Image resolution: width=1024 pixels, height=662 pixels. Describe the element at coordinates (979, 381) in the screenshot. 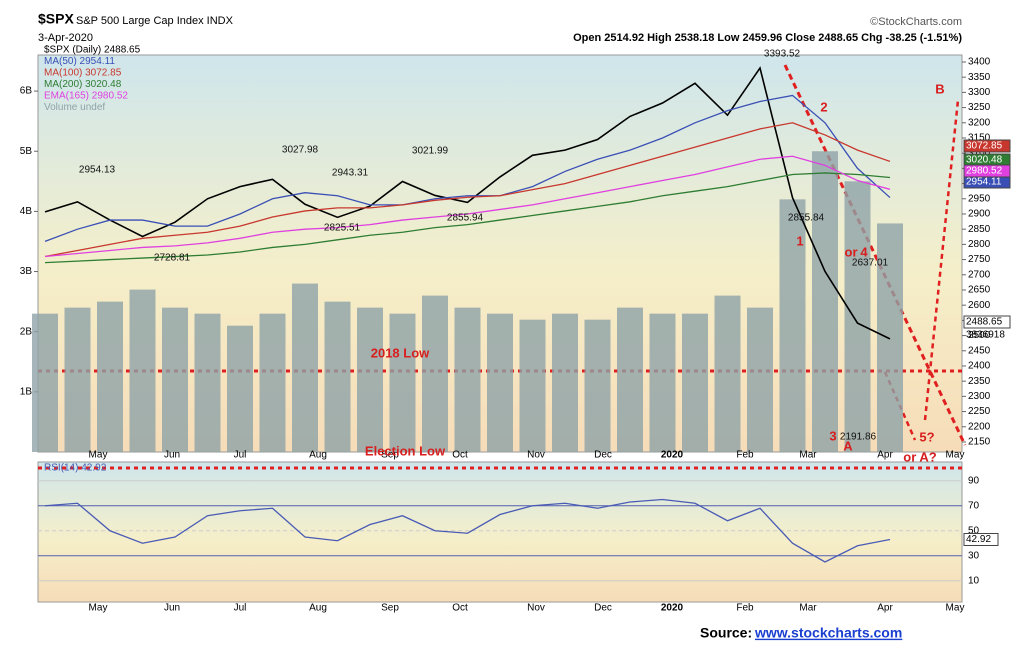

I see `y-tick-label: 2350` at that location.